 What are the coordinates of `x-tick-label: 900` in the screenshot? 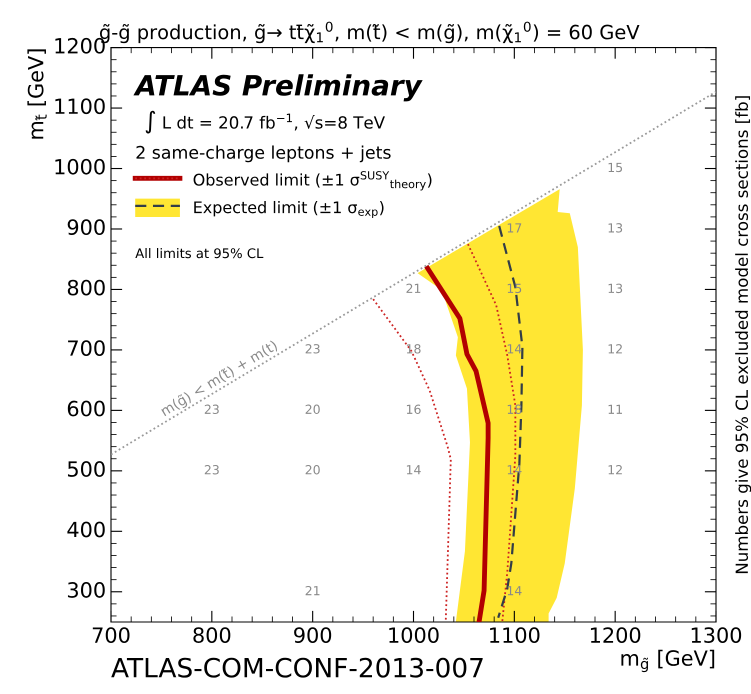 It's located at (313, 635).